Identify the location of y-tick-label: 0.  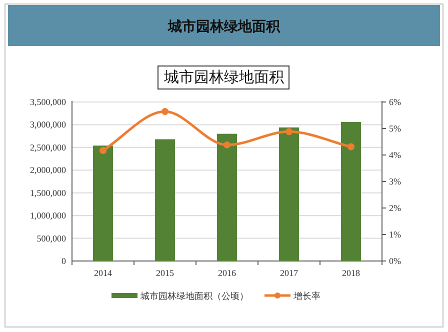
(64, 261).